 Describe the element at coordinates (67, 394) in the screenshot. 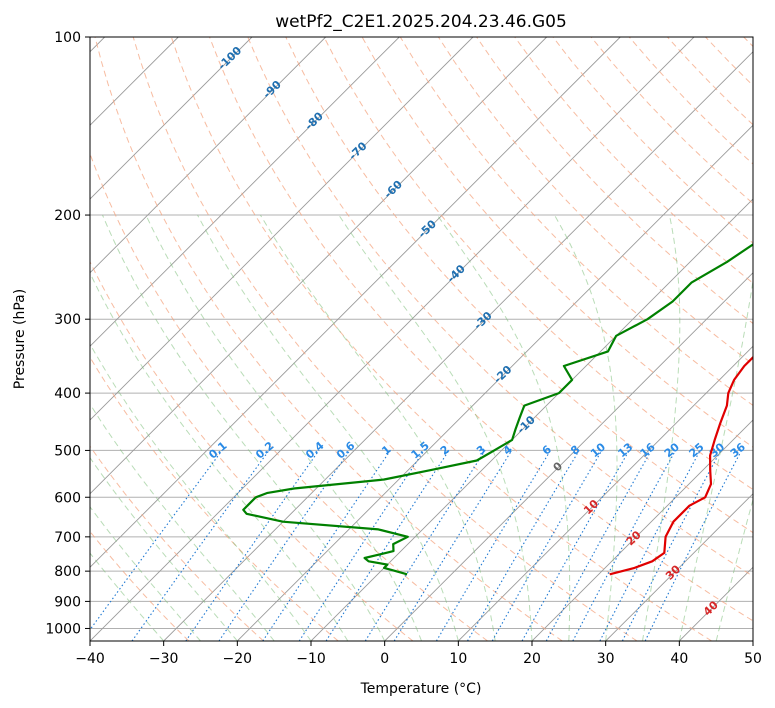

I see `y-tick-label: 400` at that location.